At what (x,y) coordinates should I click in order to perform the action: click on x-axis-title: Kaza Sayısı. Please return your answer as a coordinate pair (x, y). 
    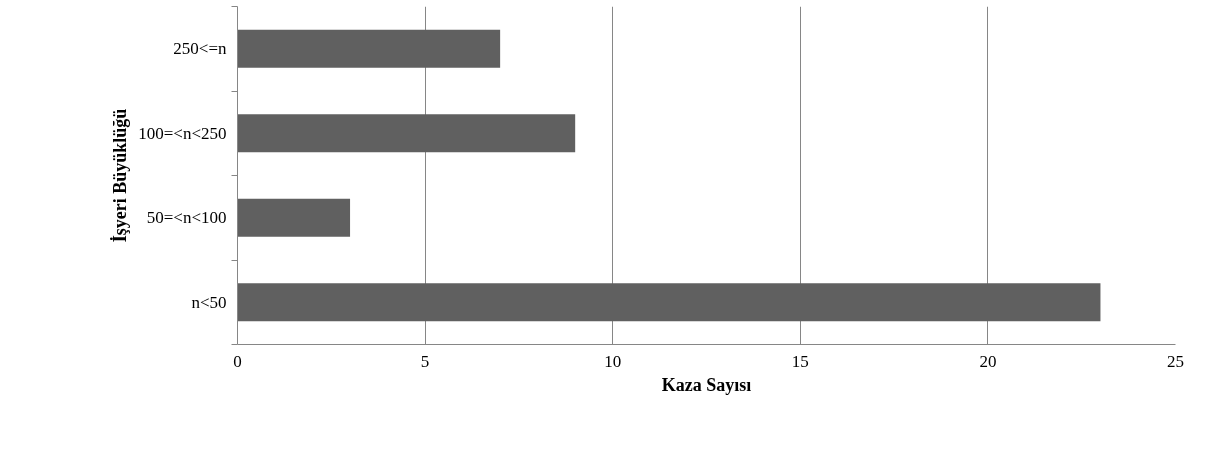
    Looking at the image, I should click on (706, 384).